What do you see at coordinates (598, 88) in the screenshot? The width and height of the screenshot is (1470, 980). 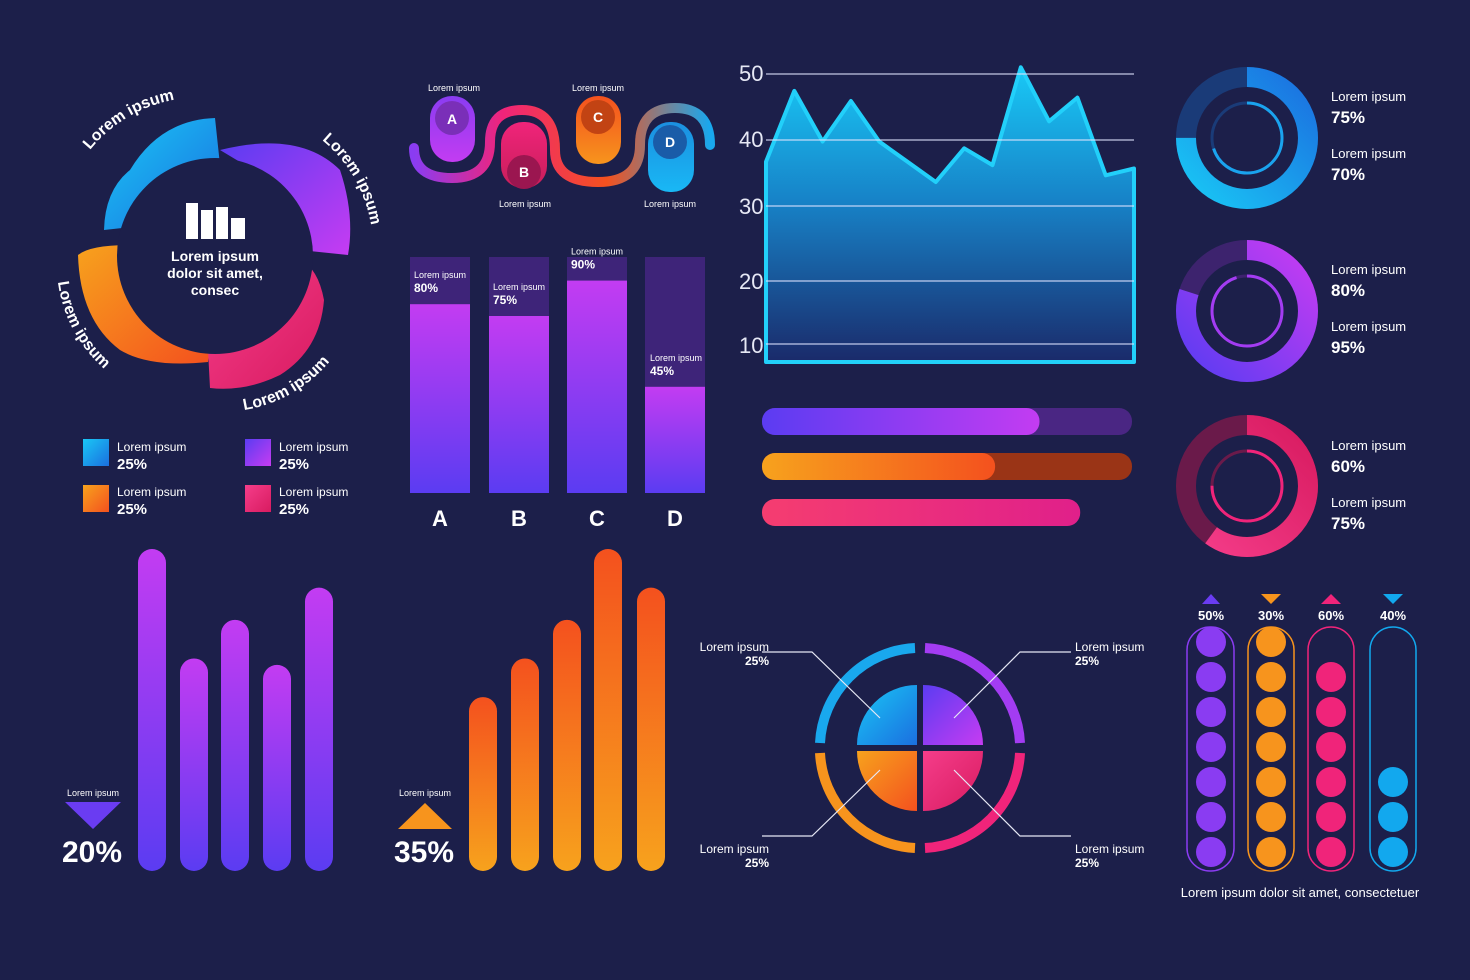 I see `step-label-c: Lorem ipsum` at bounding box center [598, 88].